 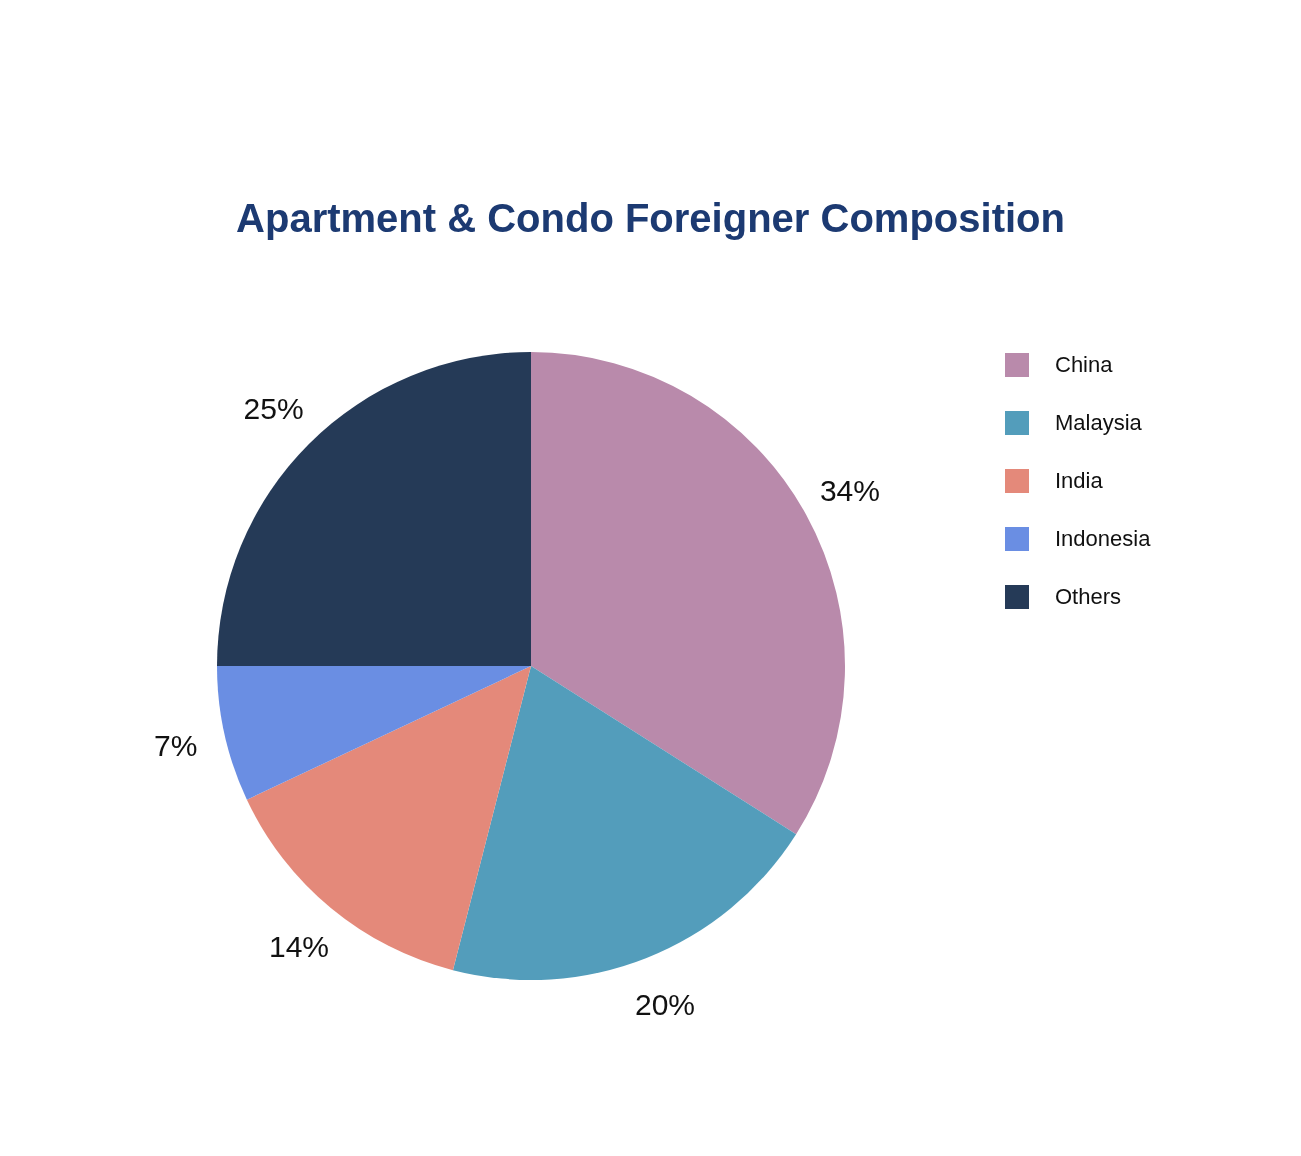 I want to click on legend-label: Malaysia, so click(x=1098, y=423).